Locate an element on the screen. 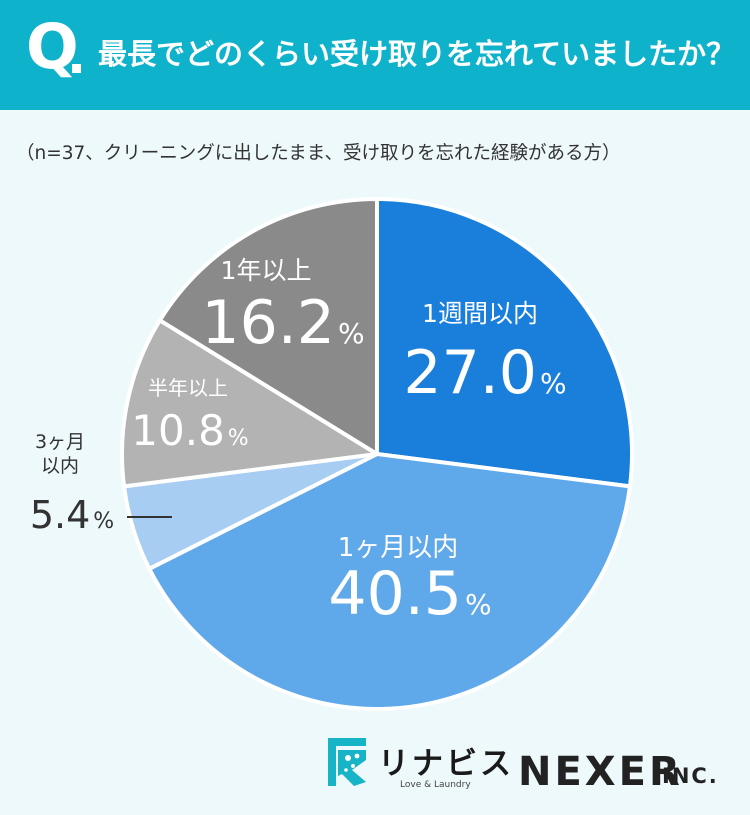  slice-value-2-number: 40.5 is located at coordinates (395, 594).